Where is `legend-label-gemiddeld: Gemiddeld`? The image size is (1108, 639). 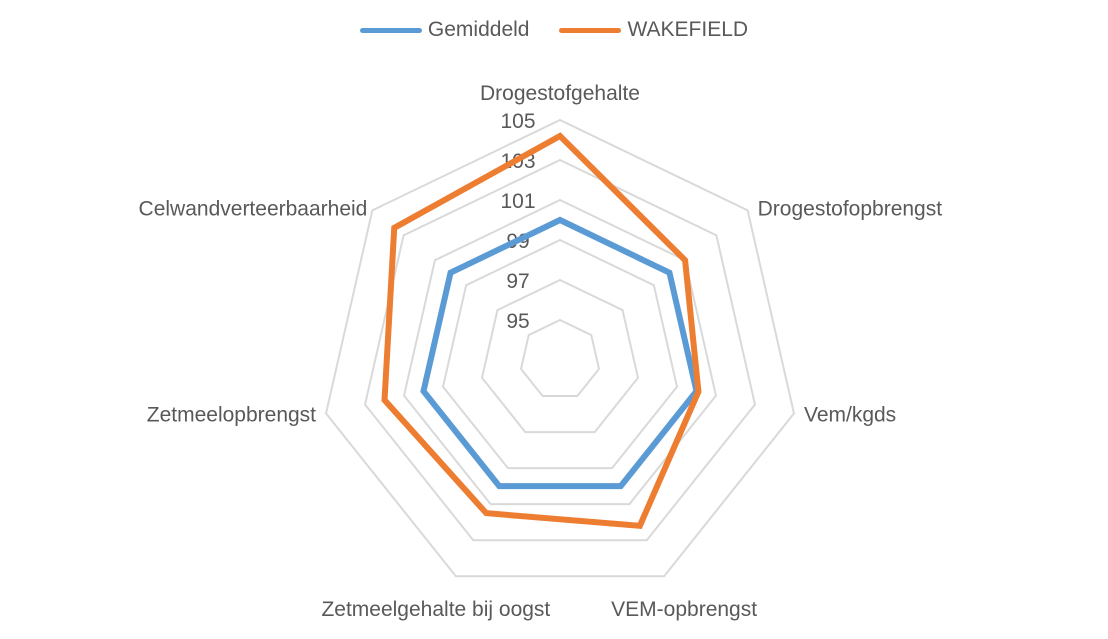 legend-label-gemiddeld: Gemiddeld is located at coordinates (478, 29).